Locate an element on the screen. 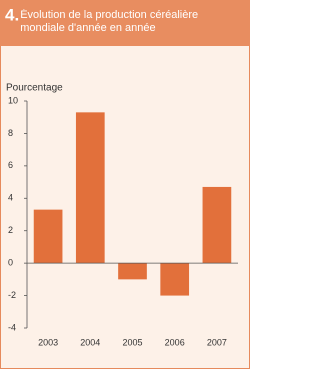  x-tick-label: 2006 is located at coordinates (175, 342).